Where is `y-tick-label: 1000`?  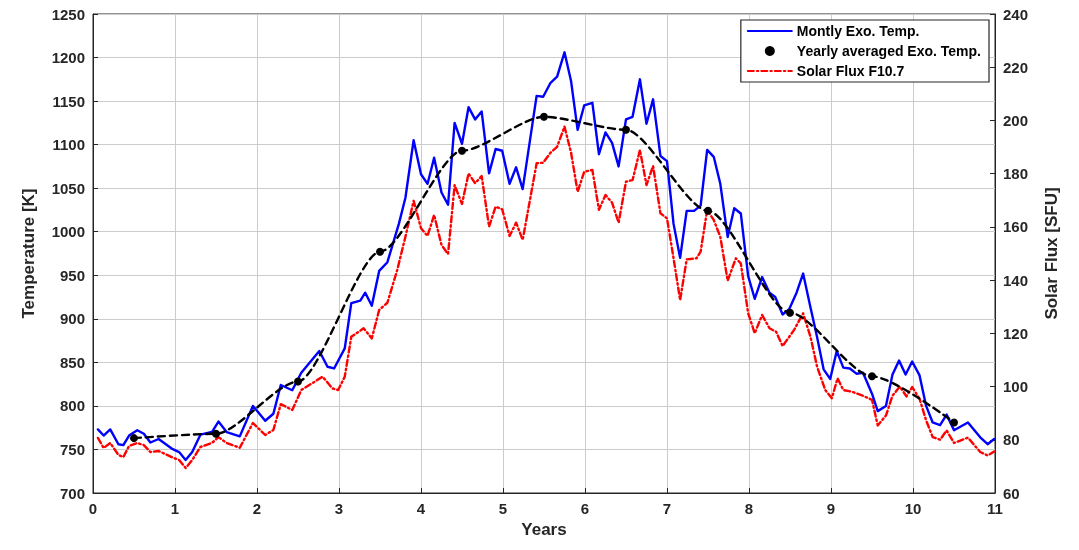
y-tick-label: 1000 is located at coordinates (68, 232).